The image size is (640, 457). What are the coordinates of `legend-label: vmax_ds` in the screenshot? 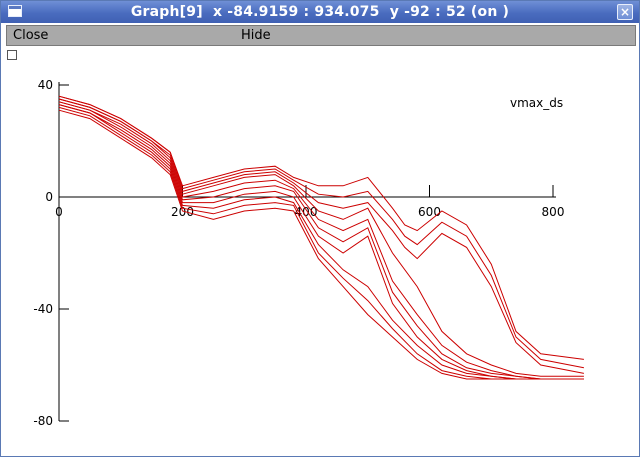 It's located at (536, 103).